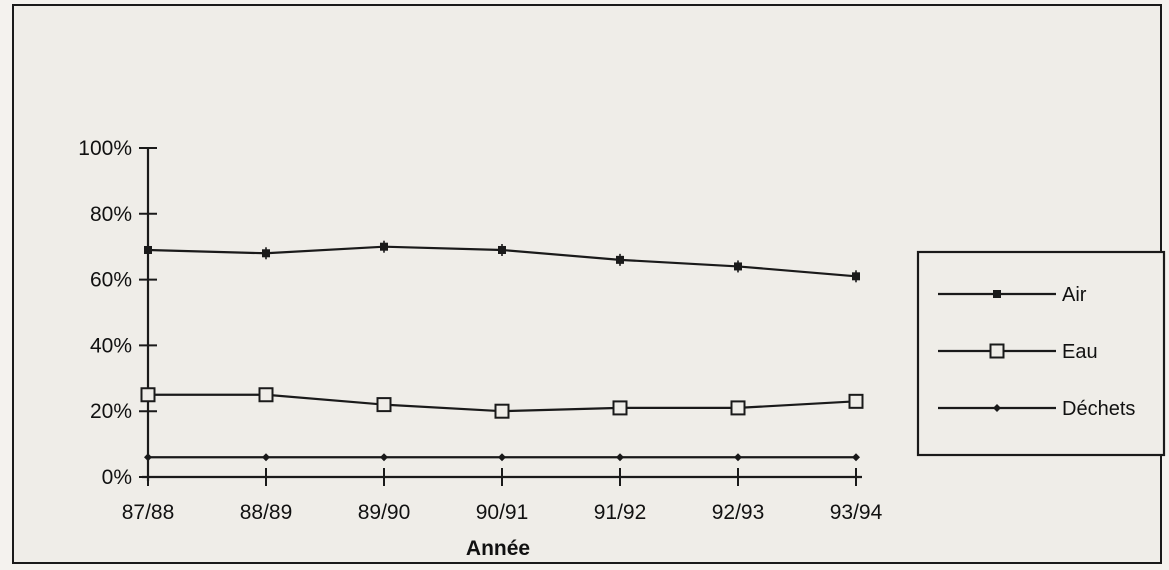 This screenshot has width=1169, height=570. I want to click on y-tick-label: 40%, so click(111, 345).